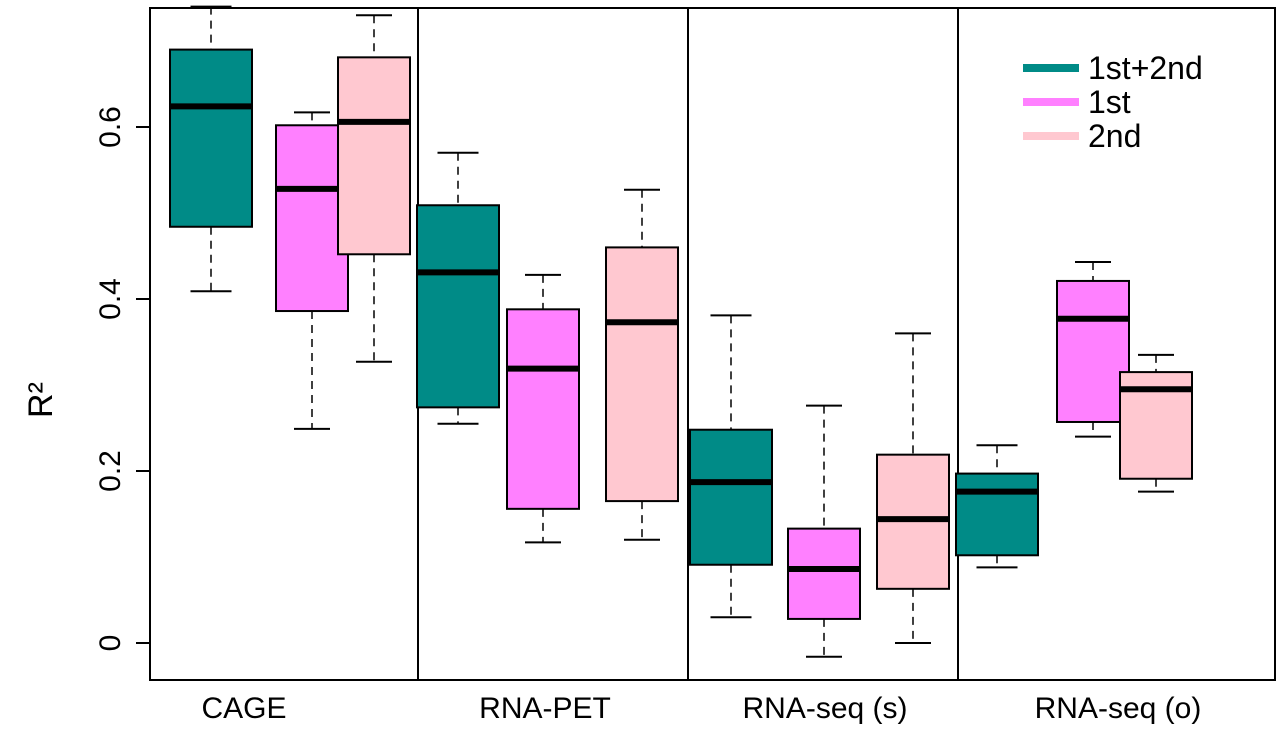 The width and height of the screenshot is (1280, 733). I want to click on box-1st+2nd-RNA-PET, so click(458, 288).